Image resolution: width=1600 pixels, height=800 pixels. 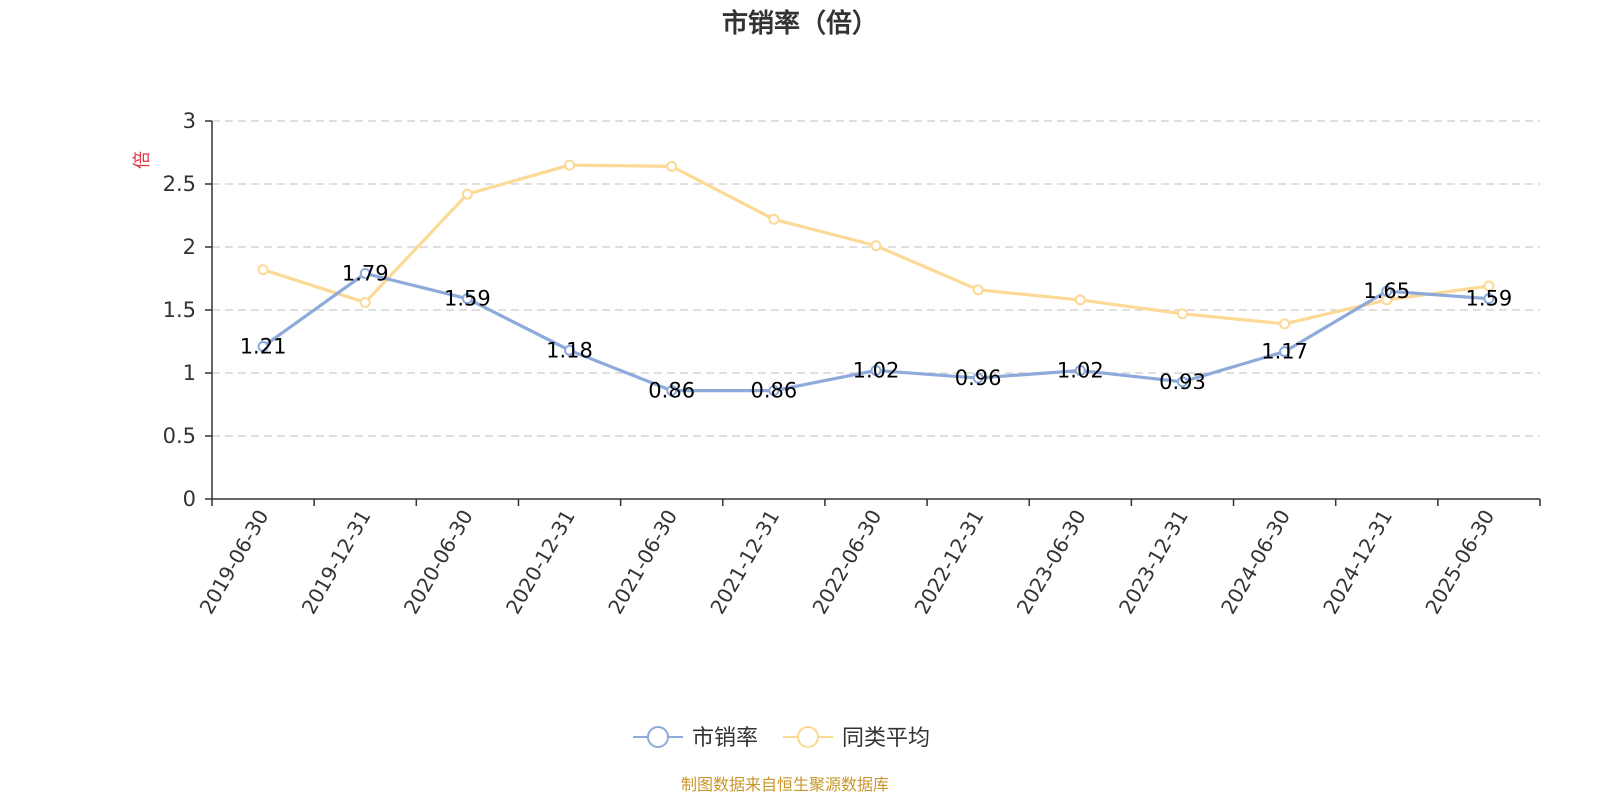 I want to click on x-tick-label: 2020-06-30, so click(x=438, y=562).